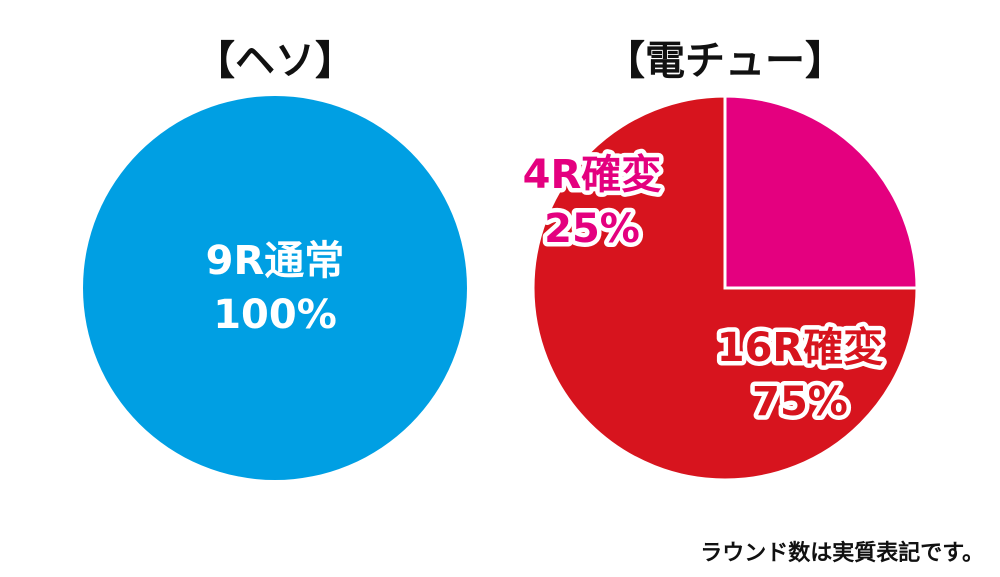 The image size is (1000, 577). What do you see at coordinates (275, 315) in the screenshot?
I see `slice-value-1-1: 100%` at bounding box center [275, 315].